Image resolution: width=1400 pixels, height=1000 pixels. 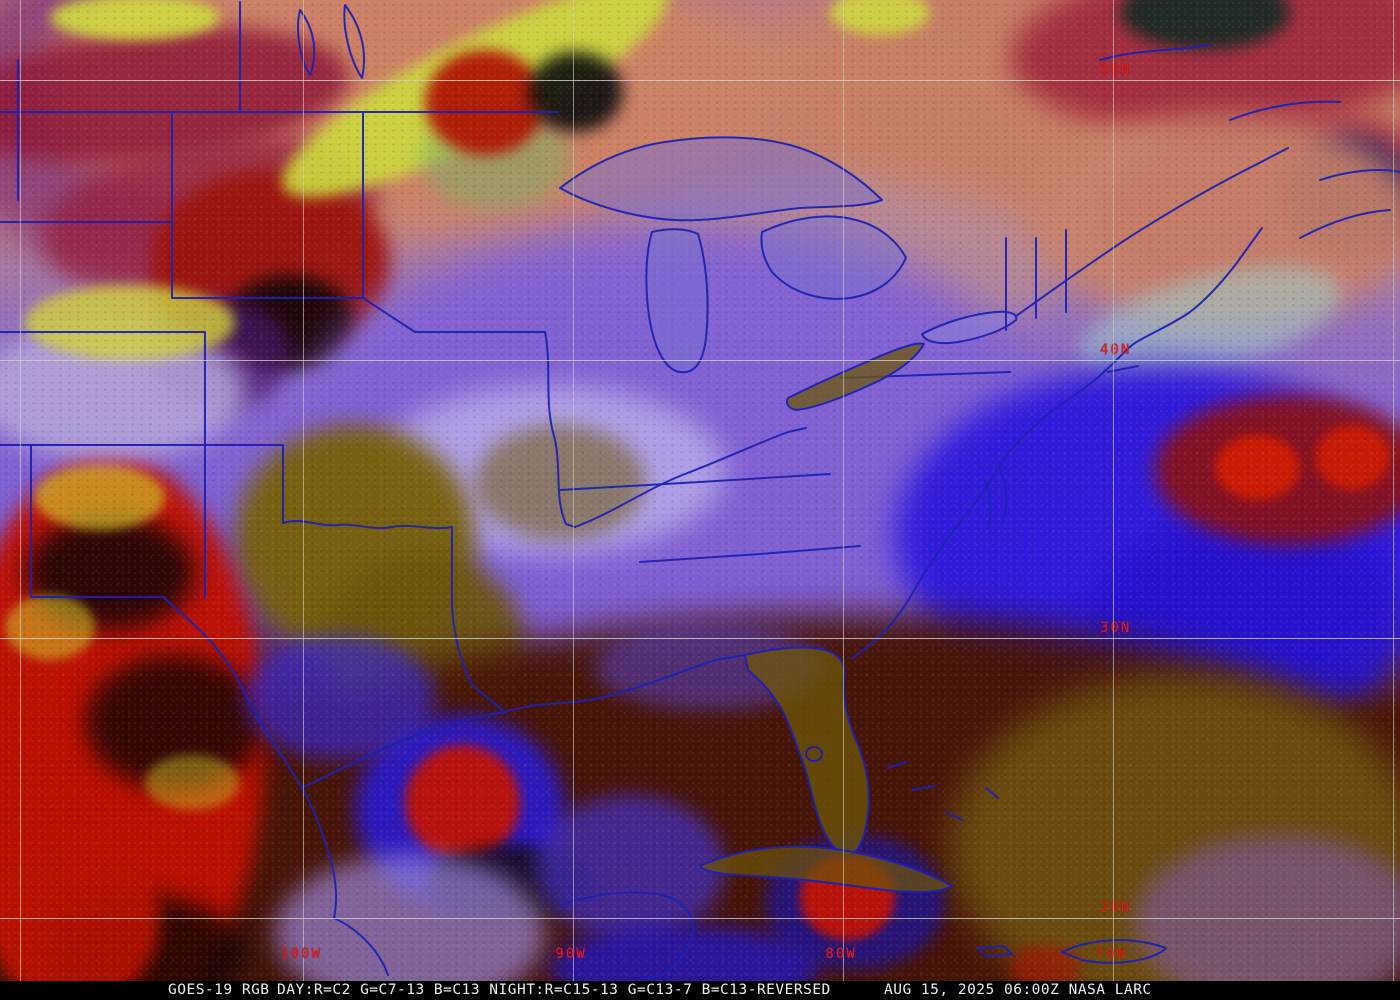 What do you see at coordinates (677, 301) in the screenshot?
I see `lake-michigan` at bounding box center [677, 301].